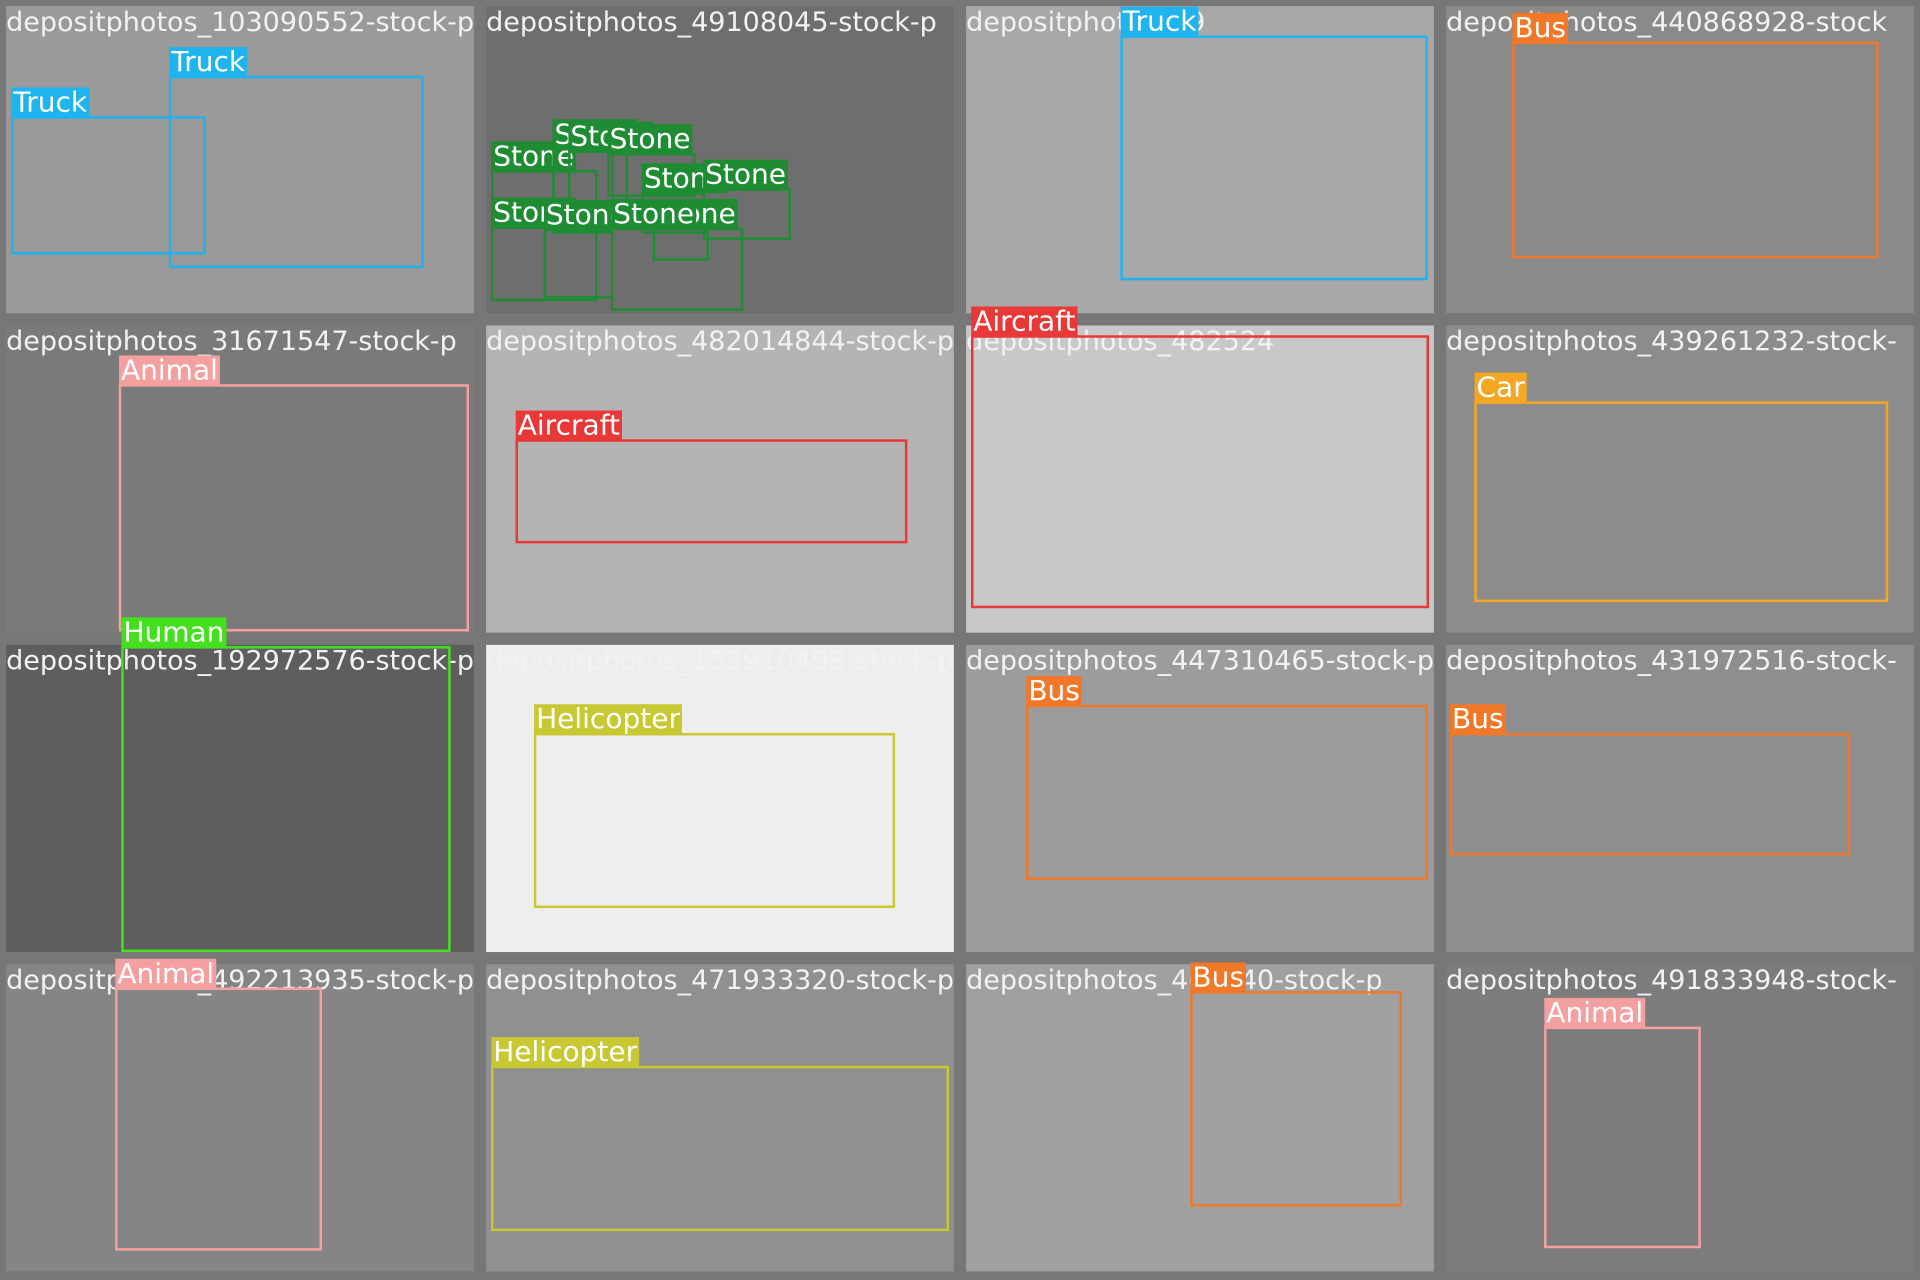 Image resolution: width=1920 pixels, height=1280 pixels. I want to click on box-label: Car, so click(1501, 387).